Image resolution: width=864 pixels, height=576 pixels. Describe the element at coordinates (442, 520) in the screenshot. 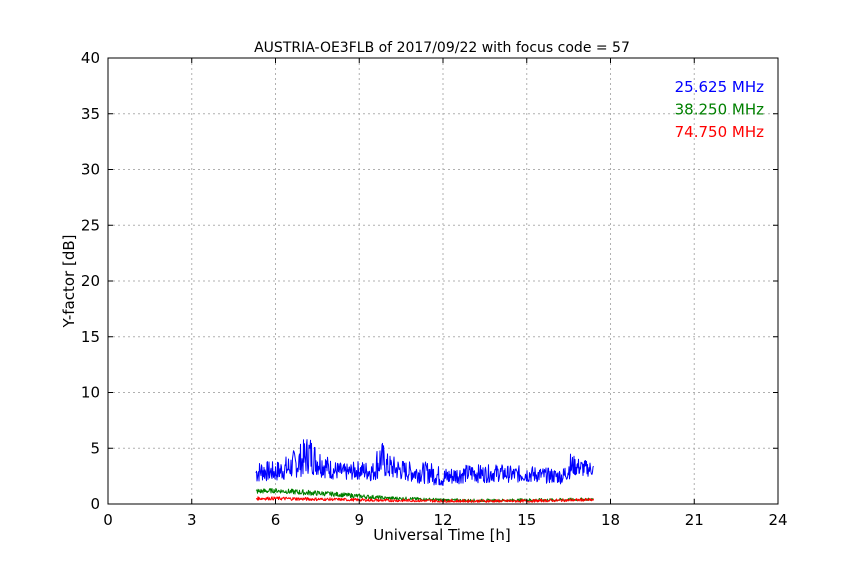

I see `x-tick-label: 12` at that location.